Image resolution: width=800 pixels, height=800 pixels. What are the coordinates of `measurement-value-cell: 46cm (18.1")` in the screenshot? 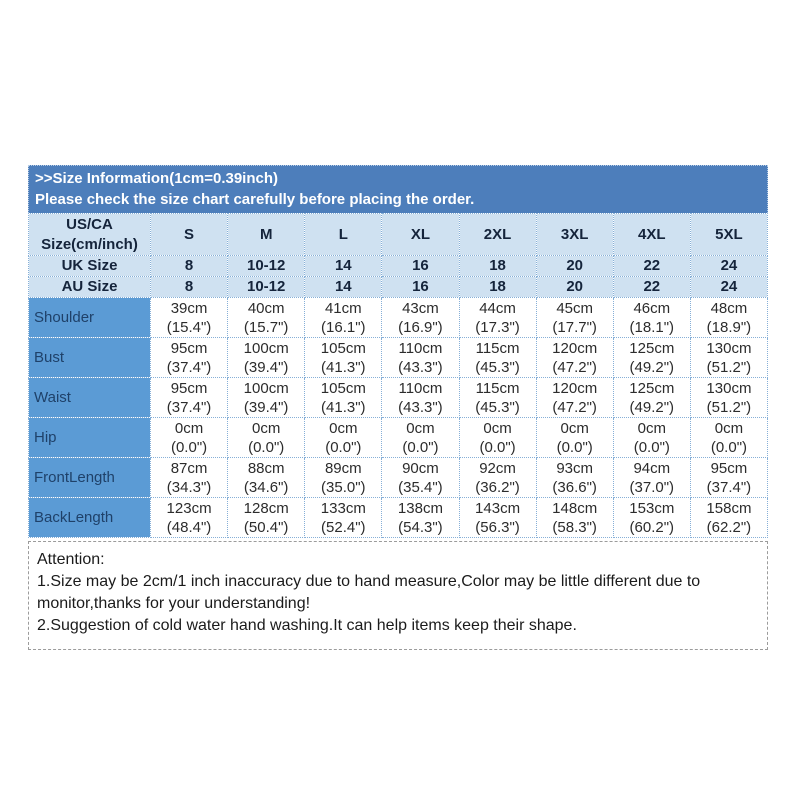 It's located at (651, 317).